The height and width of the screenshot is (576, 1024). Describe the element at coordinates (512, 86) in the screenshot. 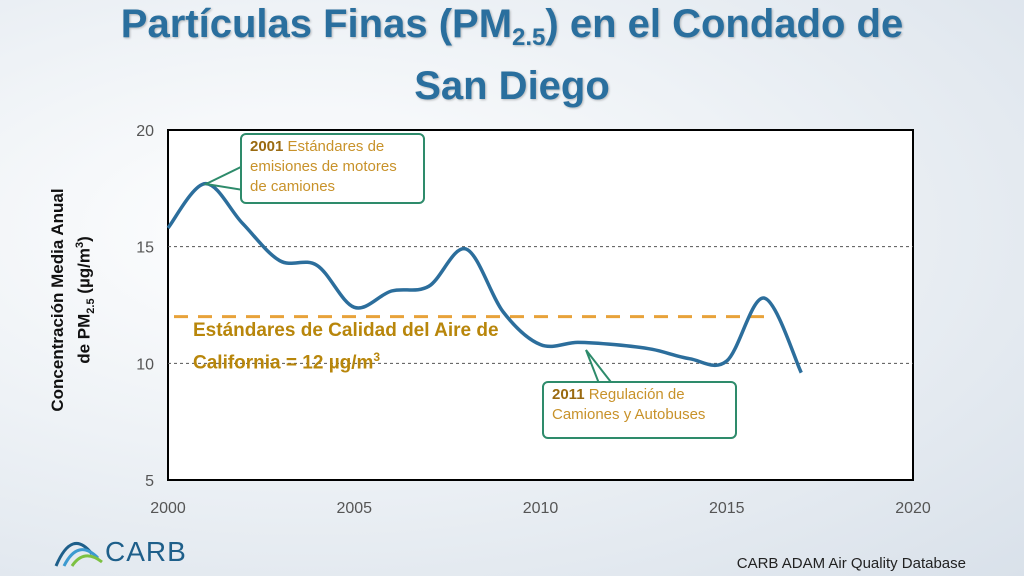

I see `title-line-2: San Diego` at that location.